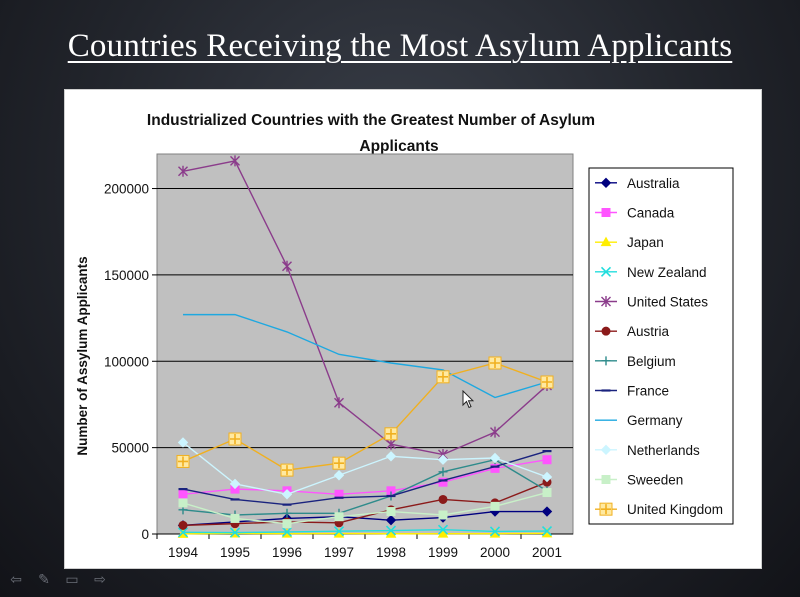 This screenshot has width=800, height=597. Describe the element at coordinates (183, 552) in the screenshot. I see `x-tick-label: 1994` at that location.